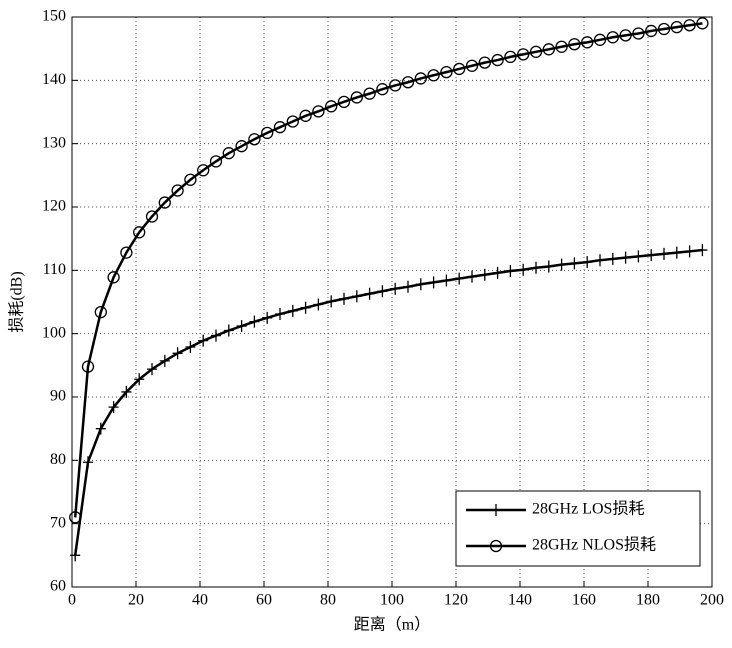 This screenshot has width=732, height=648. What do you see at coordinates (58, 522) in the screenshot?
I see `y-tick-label: 70` at bounding box center [58, 522].